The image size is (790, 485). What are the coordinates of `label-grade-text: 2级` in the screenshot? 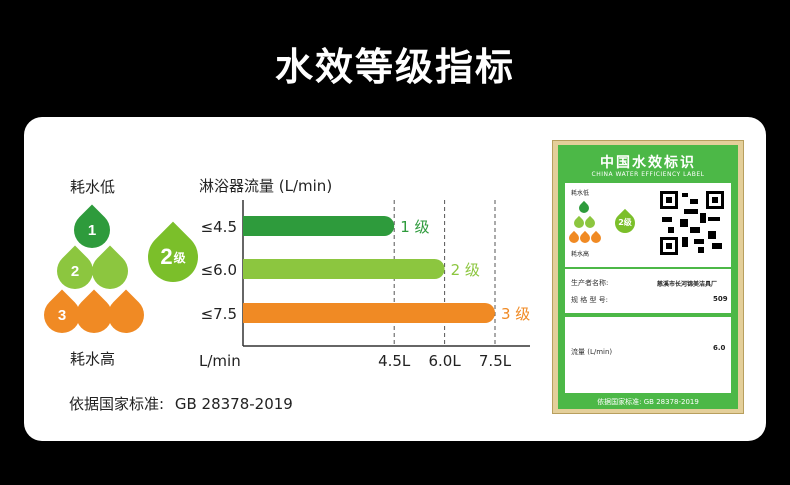 It's located at (625, 222).